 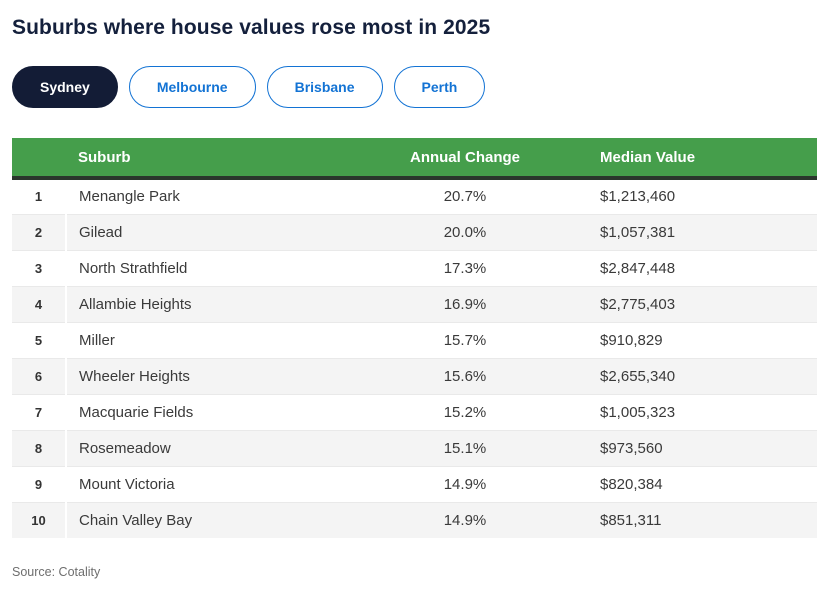 I want to click on annual-change-cell: 15.6%, so click(x=465, y=376).